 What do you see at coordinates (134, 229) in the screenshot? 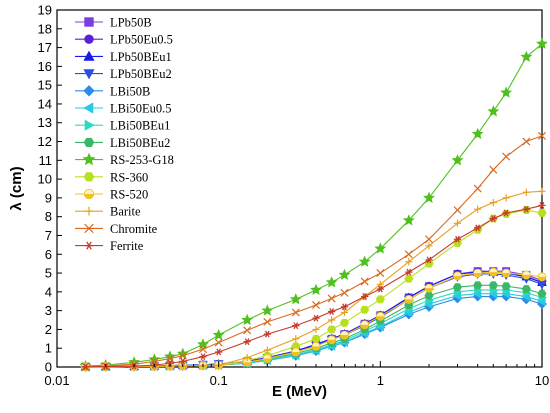
I see `legend-label: Chromite` at bounding box center [134, 229].